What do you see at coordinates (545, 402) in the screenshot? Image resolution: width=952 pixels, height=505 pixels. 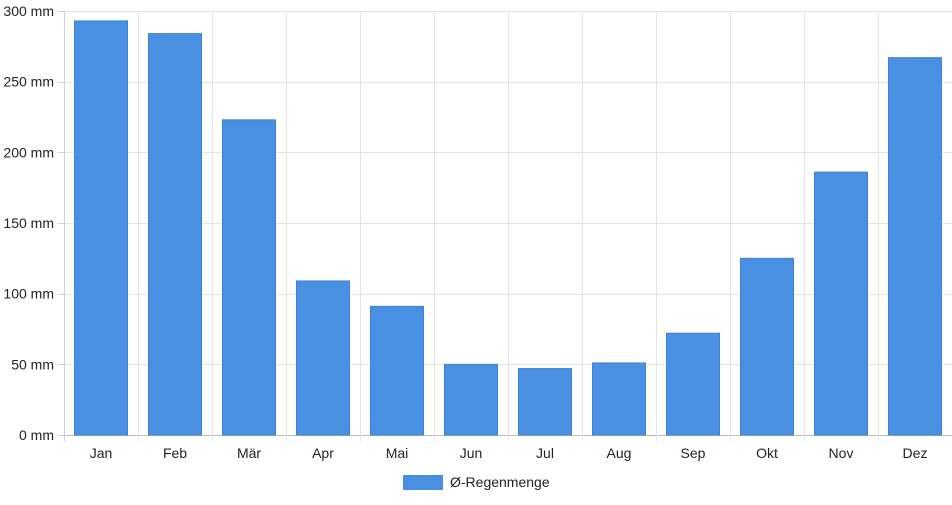 I see `bar-jul` at bounding box center [545, 402].